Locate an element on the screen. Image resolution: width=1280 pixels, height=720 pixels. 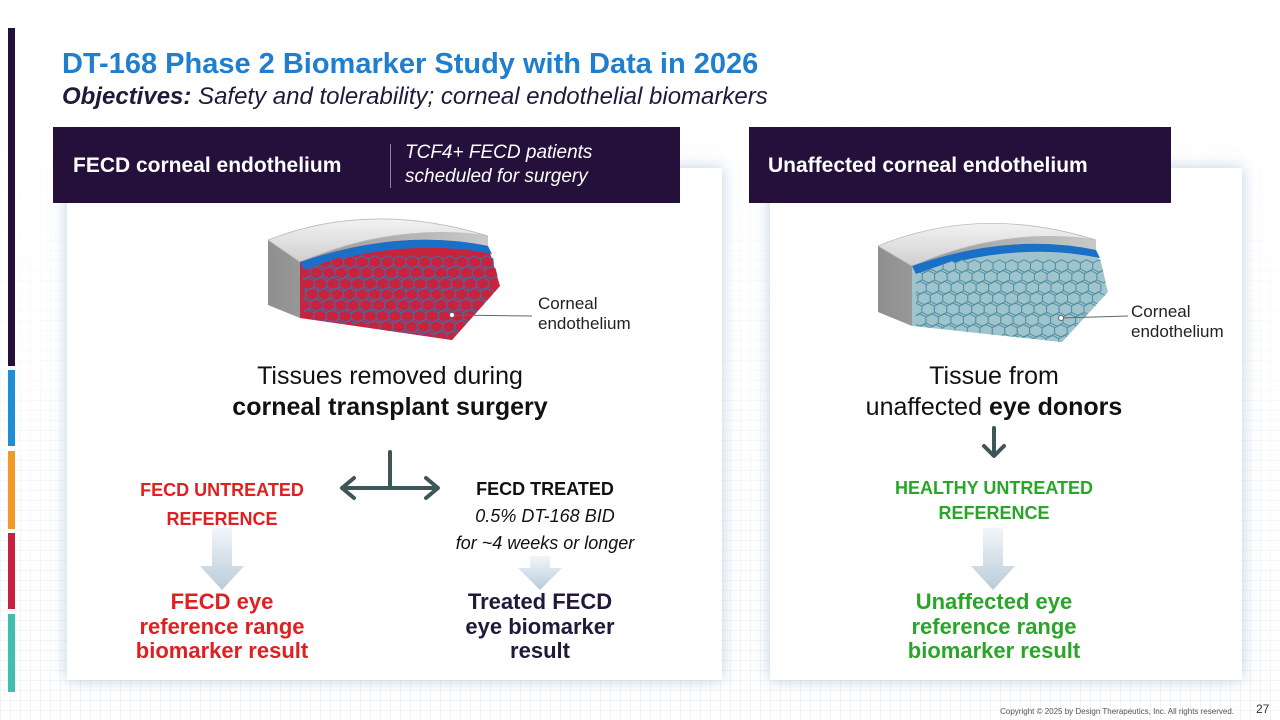
fecd-result-line3: biomarker result is located at coordinates (222, 650).